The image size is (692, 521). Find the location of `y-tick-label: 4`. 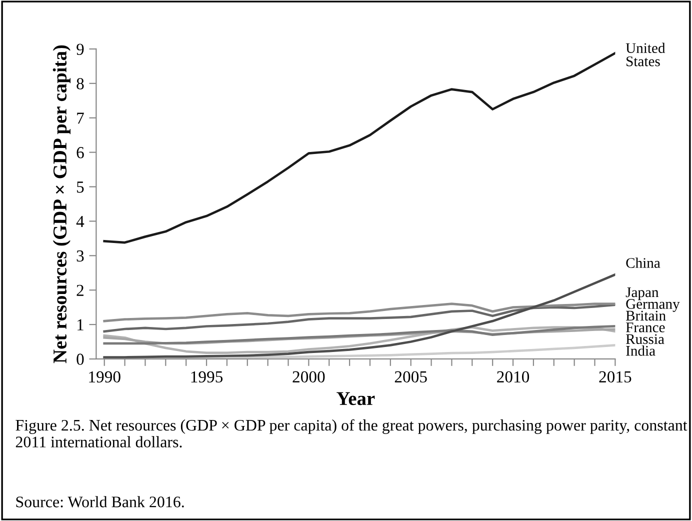

y-tick-label: 4 is located at coordinates (80, 221).